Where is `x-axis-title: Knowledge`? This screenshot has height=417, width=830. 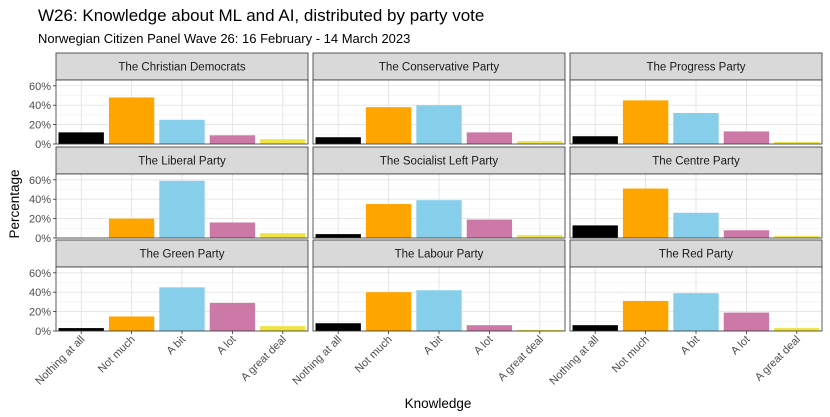 x-axis-title: Knowledge is located at coordinates (438, 403).